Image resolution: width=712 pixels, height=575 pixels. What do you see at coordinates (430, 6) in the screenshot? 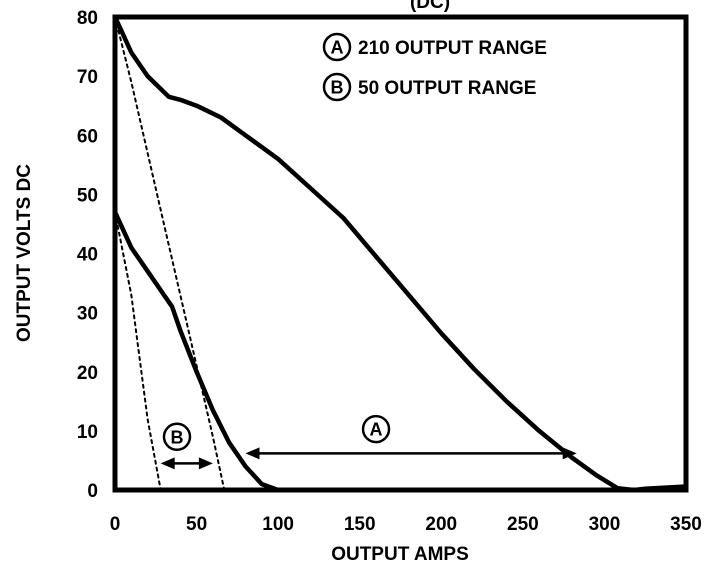
I see `chart-title-fragment: (DC)` at bounding box center [430, 6].